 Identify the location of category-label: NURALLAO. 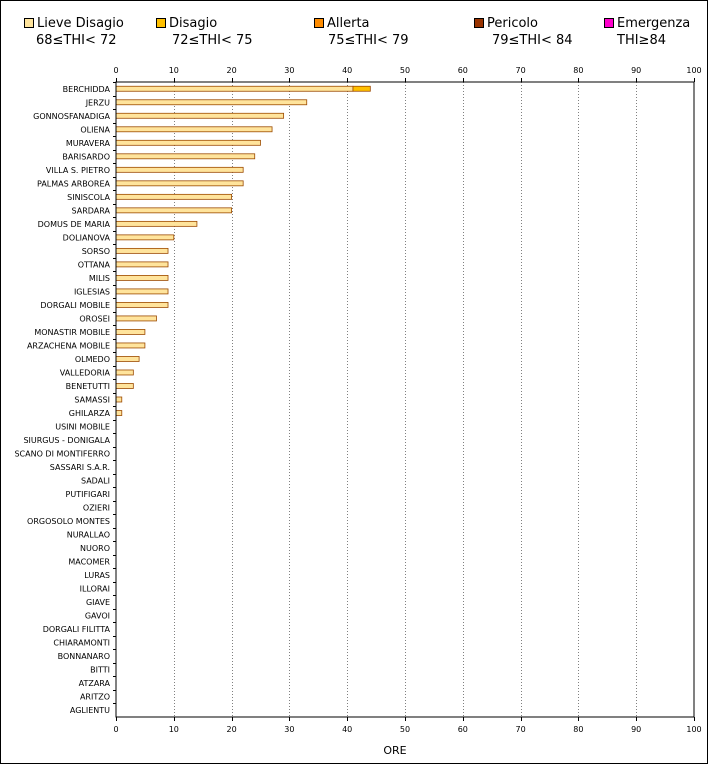
(88, 535).